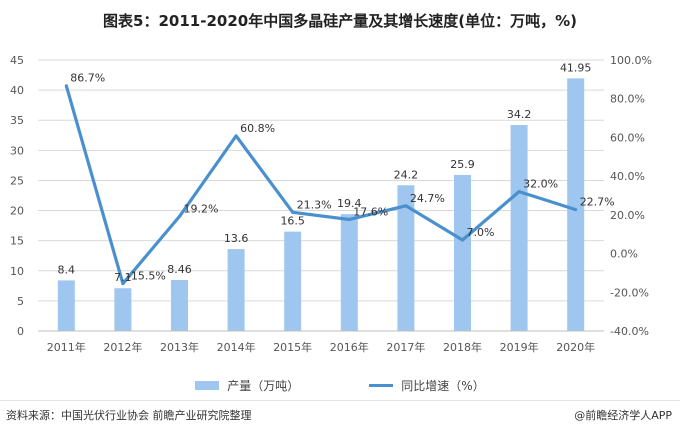 Image resolution: width=680 pixels, height=434 pixels. Describe the element at coordinates (629, 331) in the screenshot. I see `right-tick-label: -40.0%` at that location.